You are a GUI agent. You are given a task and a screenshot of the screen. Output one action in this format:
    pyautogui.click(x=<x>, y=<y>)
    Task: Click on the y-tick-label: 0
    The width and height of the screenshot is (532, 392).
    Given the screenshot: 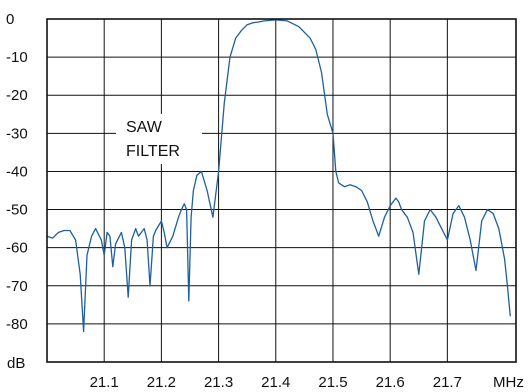 What is the action you would take?
    pyautogui.click(x=10, y=19)
    